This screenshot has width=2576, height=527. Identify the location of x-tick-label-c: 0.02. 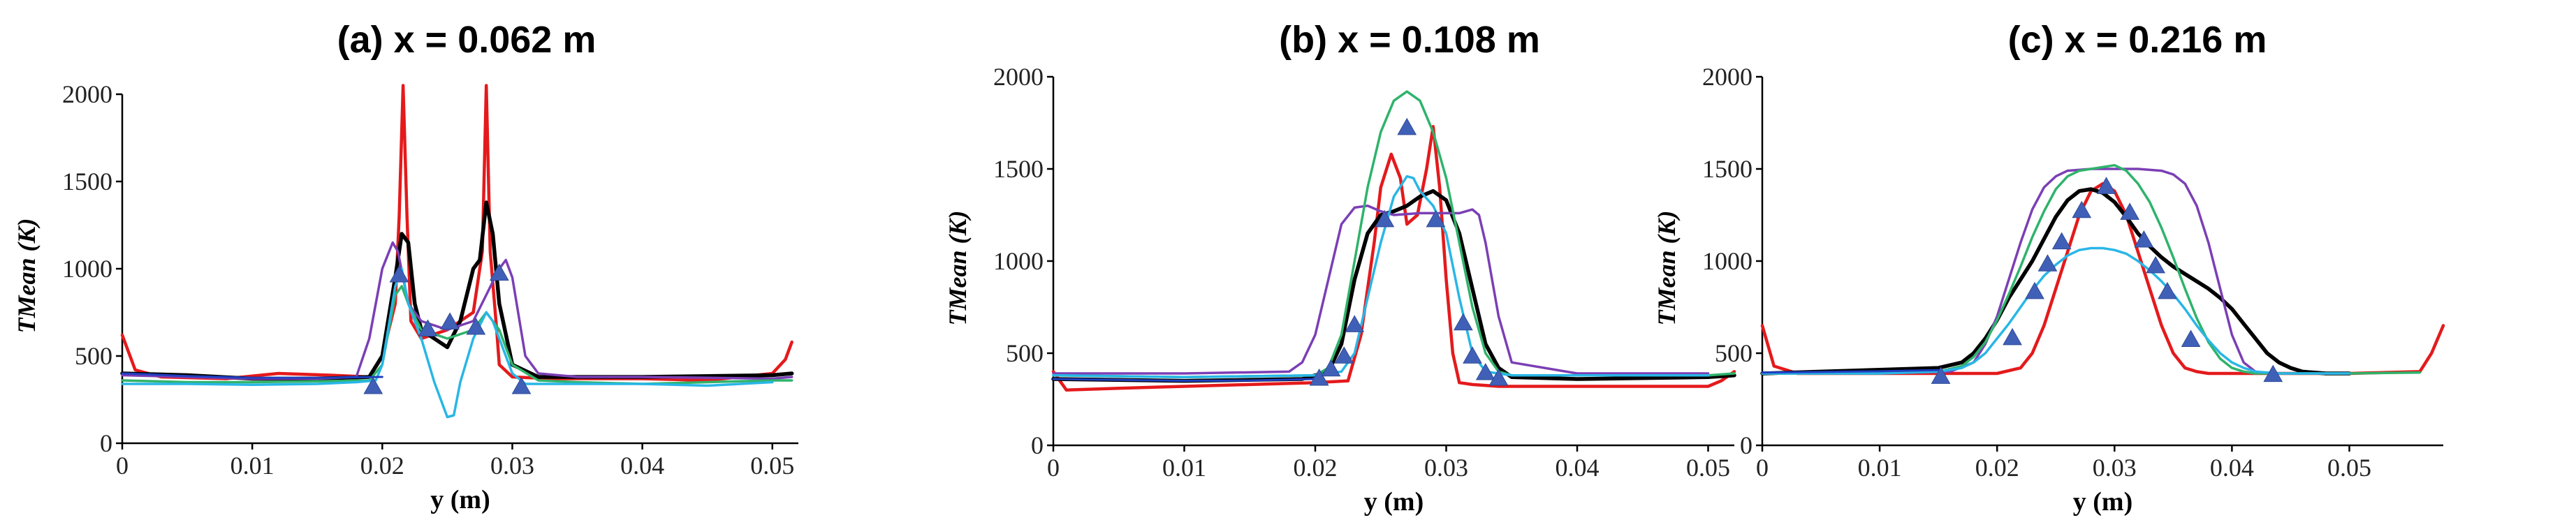
(1997, 468).